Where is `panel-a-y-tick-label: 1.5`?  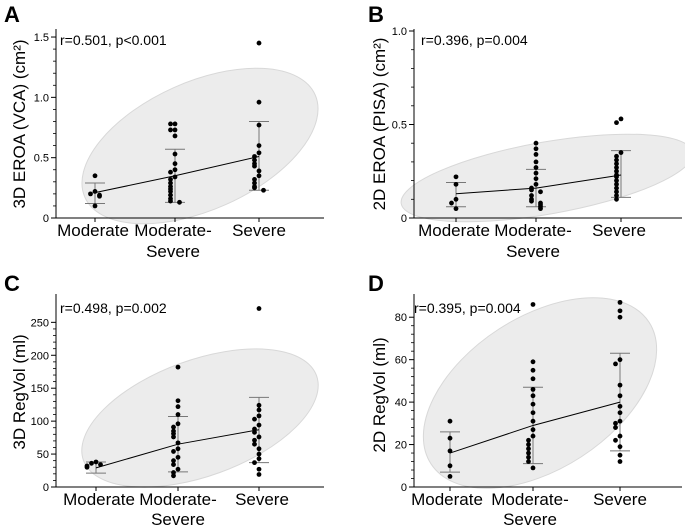 panel-a-y-tick-label: 1.5 is located at coordinates (41, 38).